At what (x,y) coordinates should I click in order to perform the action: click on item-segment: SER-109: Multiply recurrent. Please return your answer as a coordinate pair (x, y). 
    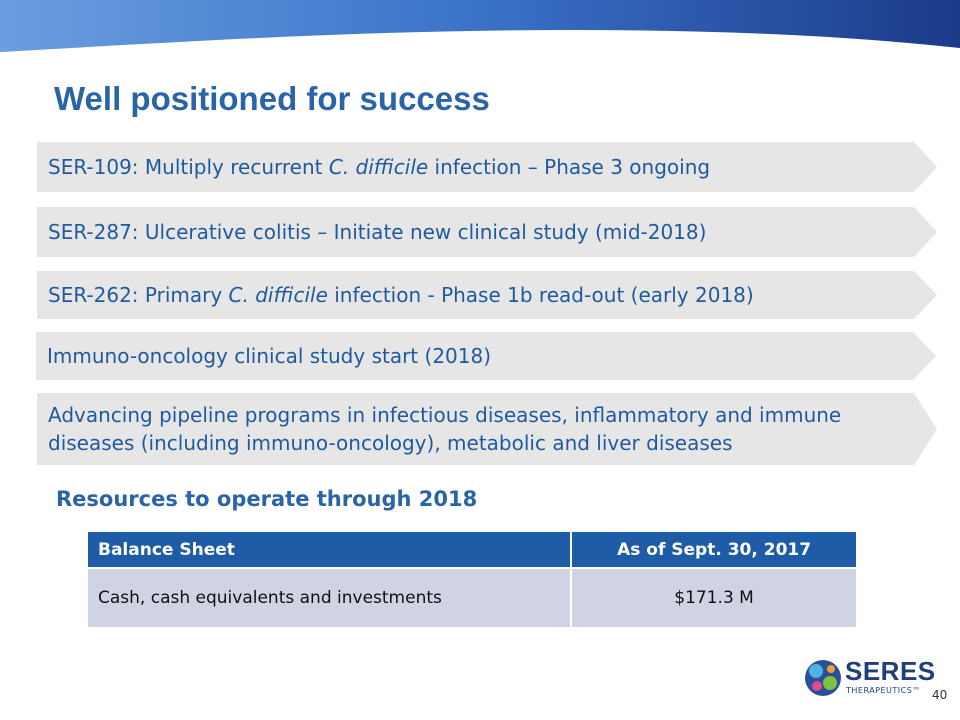
    Looking at the image, I should click on (188, 167).